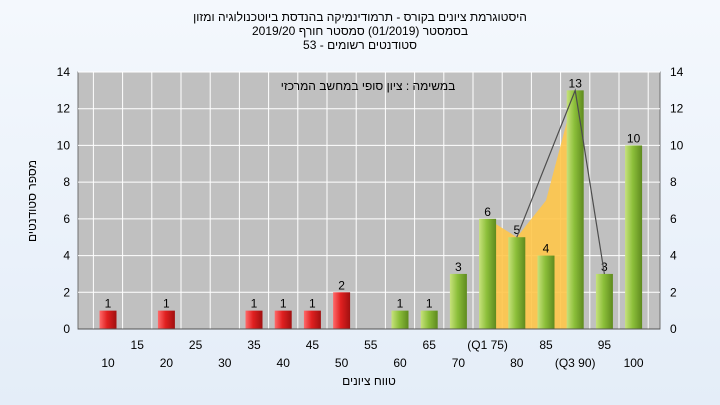  What do you see at coordinates (284, 363) in the screenshot?
I see `x-tick-label-row2: 40` at bounding box center [284, 363].